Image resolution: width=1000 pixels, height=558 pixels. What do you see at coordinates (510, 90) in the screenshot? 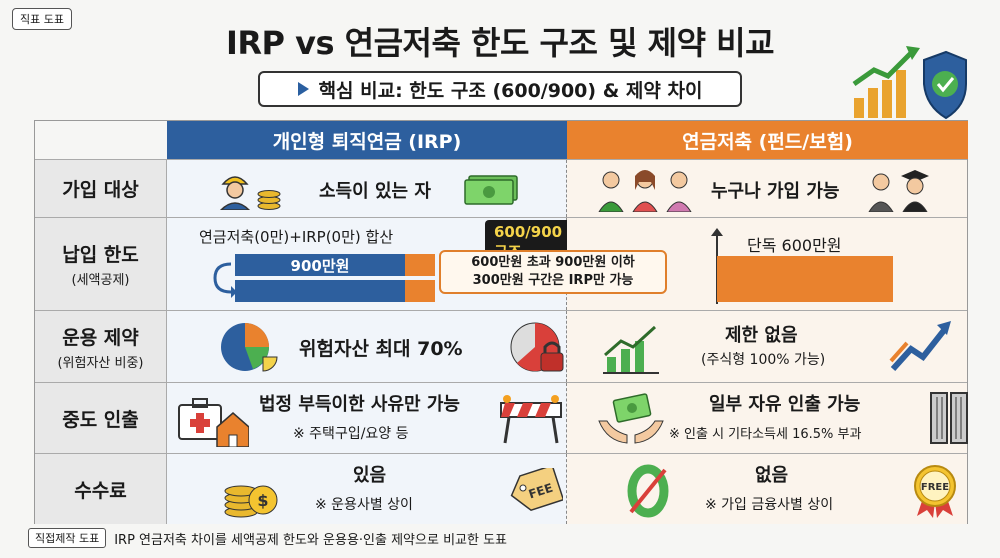
I see `subtitle-text: 핵심 비교: 한도 구조 (600/900) & 제약 차이` at bounding box center [510, 90].